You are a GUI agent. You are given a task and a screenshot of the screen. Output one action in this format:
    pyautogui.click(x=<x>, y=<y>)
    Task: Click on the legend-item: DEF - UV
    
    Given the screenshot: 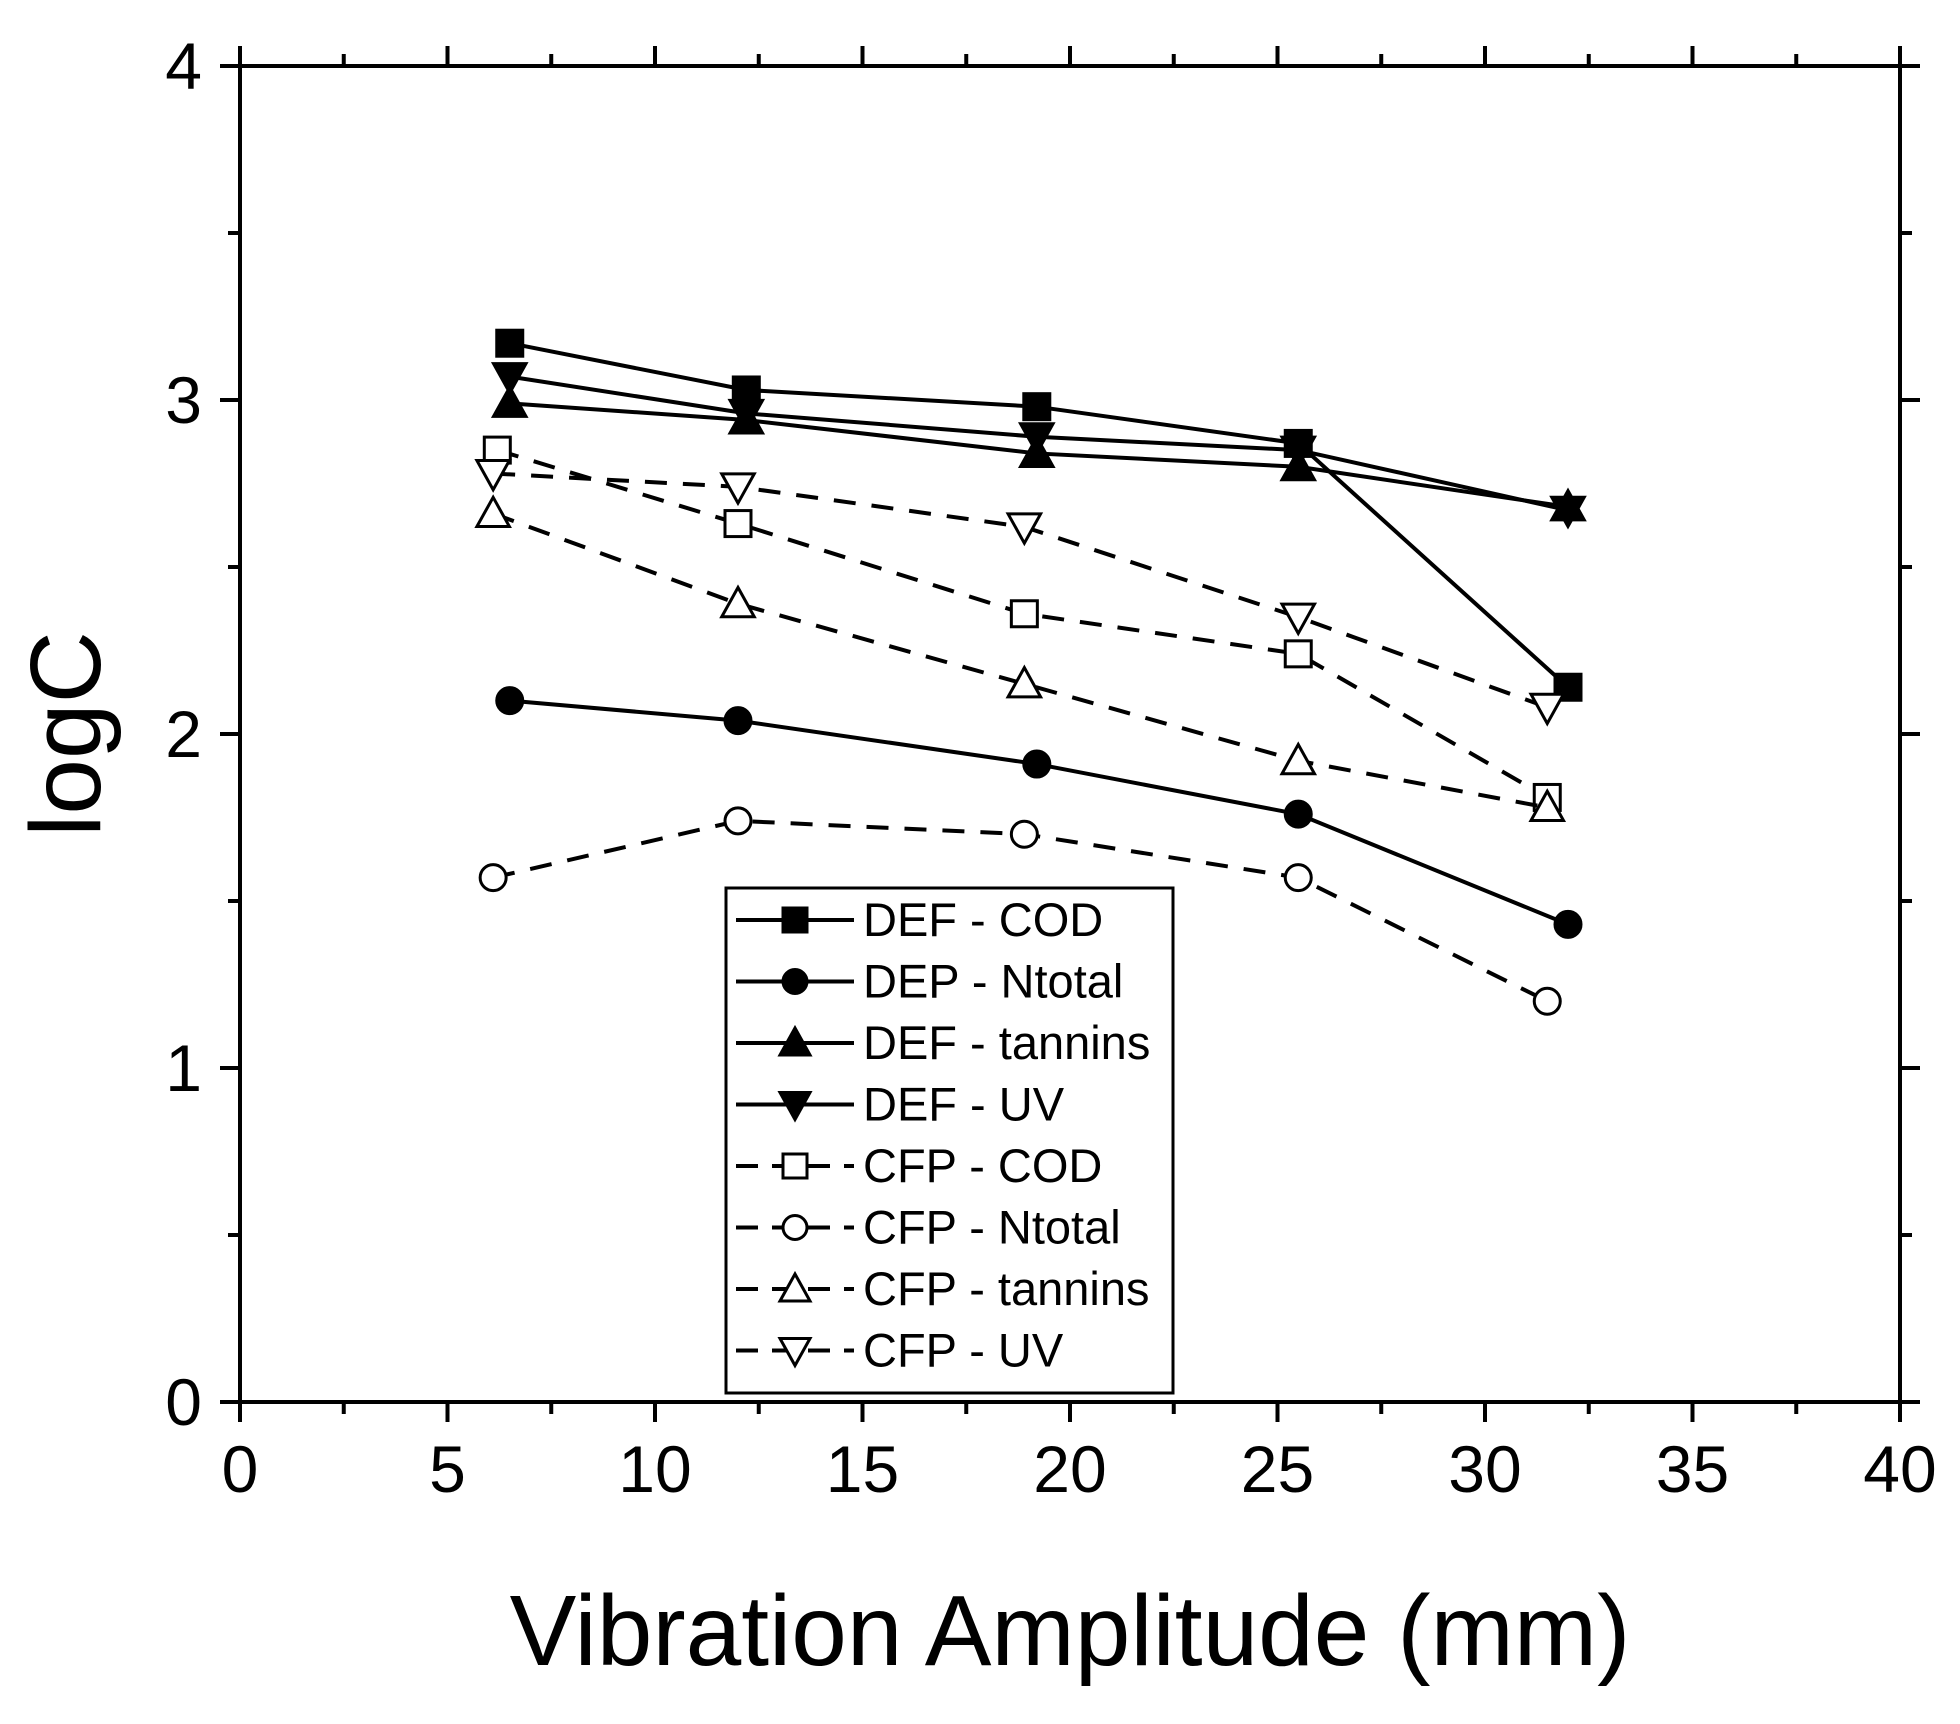 What is the action you would take?
    pyautogui.click(x=900, y=1104)
    